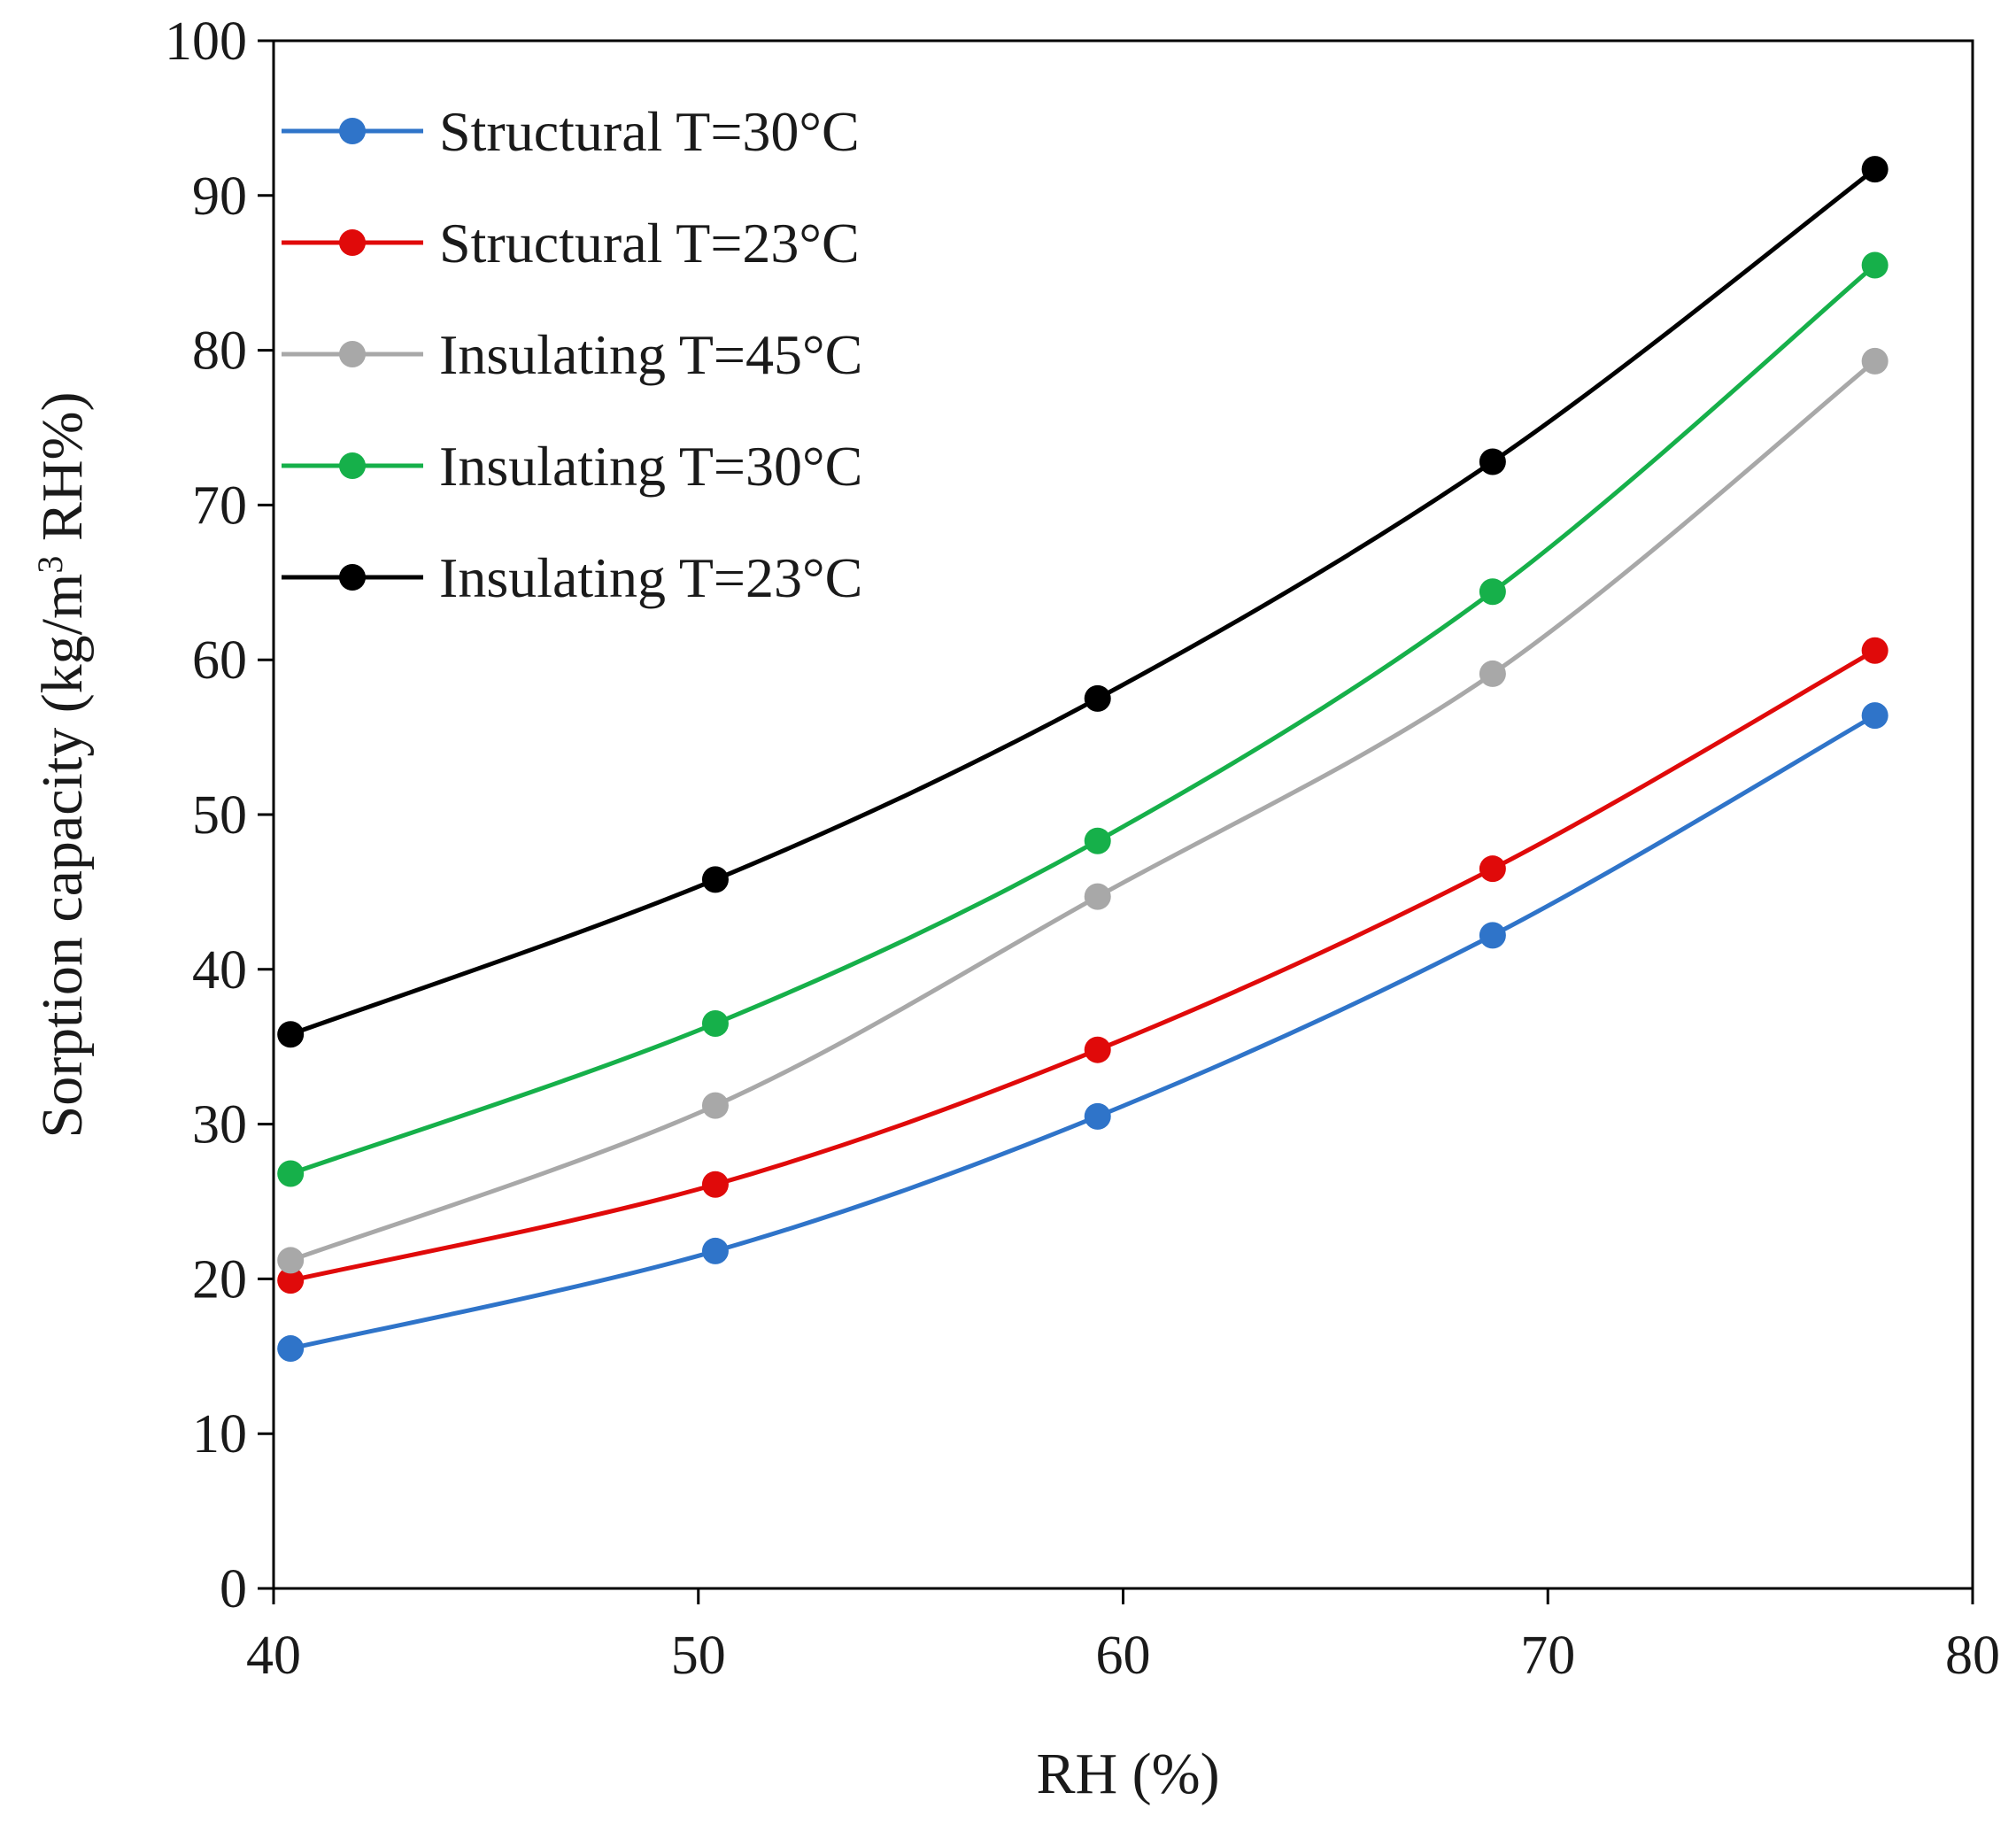 This screenshot has width=2016, height=1839. Describe the element at coordinates (219, 351) in the screenshot. I see `y-tick-label: 80` at that location.